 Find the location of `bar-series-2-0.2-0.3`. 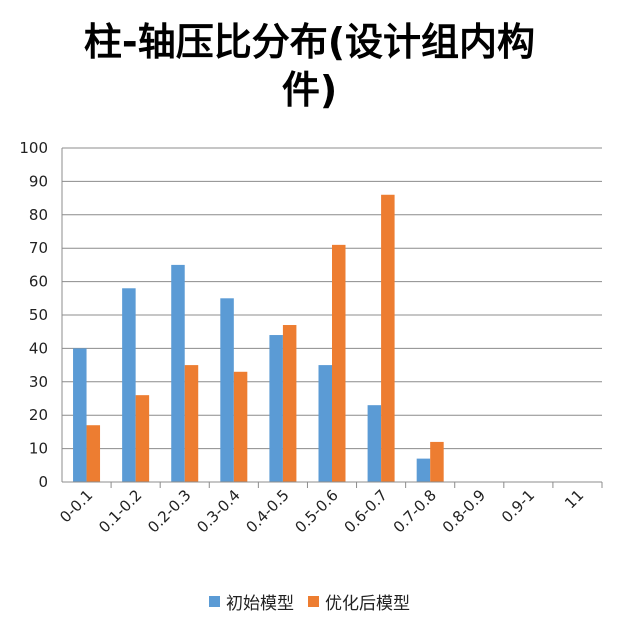

bar-series-2-0.2-0.3 is located at coordinates (191, 423).